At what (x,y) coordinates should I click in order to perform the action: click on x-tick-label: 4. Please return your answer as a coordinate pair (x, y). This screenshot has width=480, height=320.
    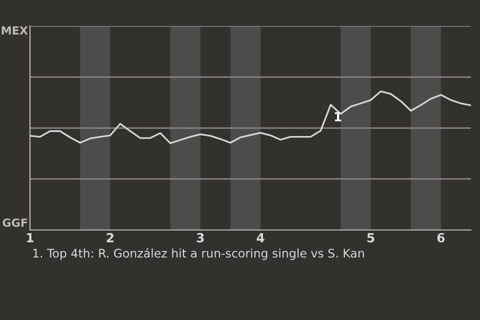
    Looking at the image, I should click on (260, 237).